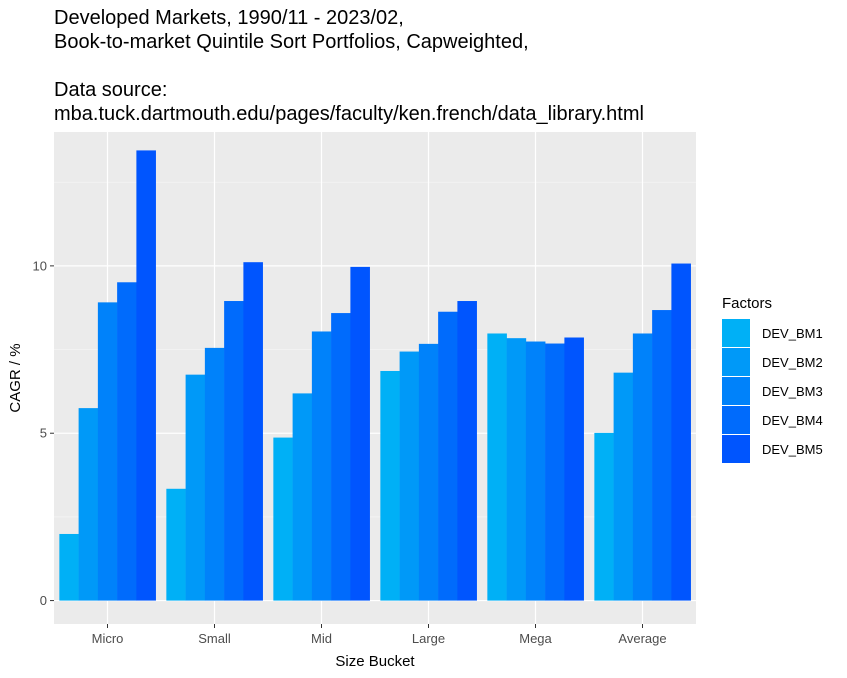  Describe the element at coordinates (792, 391) in the screenshot. I see `legend-label-dev-bm3: DEV_BM3` at that location.